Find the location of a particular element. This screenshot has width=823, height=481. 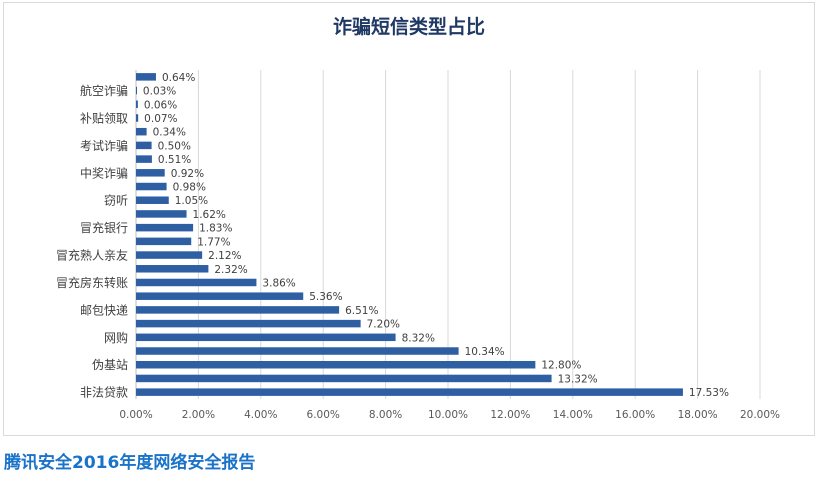

chart-title: 诈骗短信类型占比 is located at coordinates (408, 27).